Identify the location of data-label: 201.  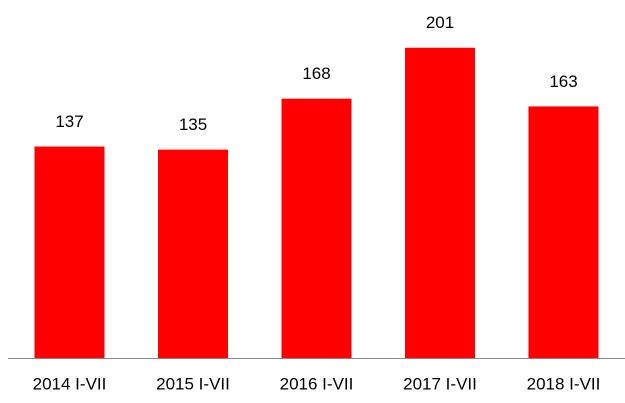
(440, 22).